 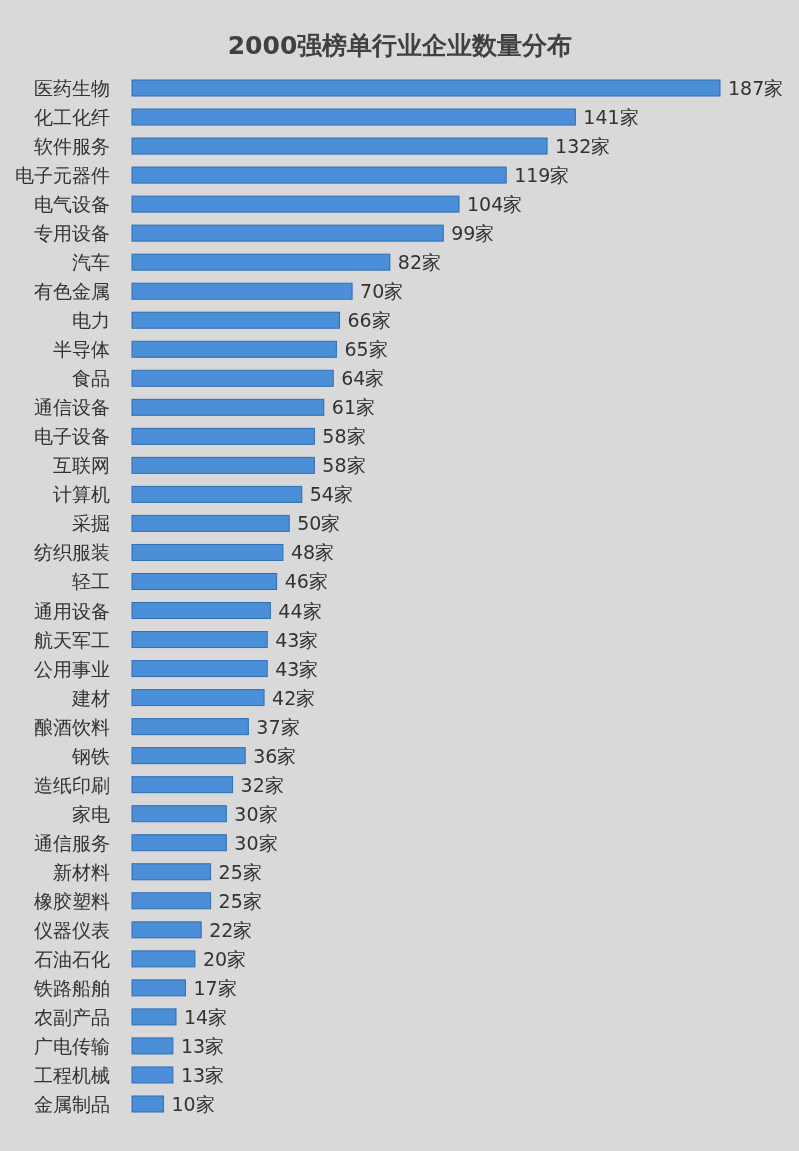 I want to click on data-label: 70家, so click(x=382, y=291).